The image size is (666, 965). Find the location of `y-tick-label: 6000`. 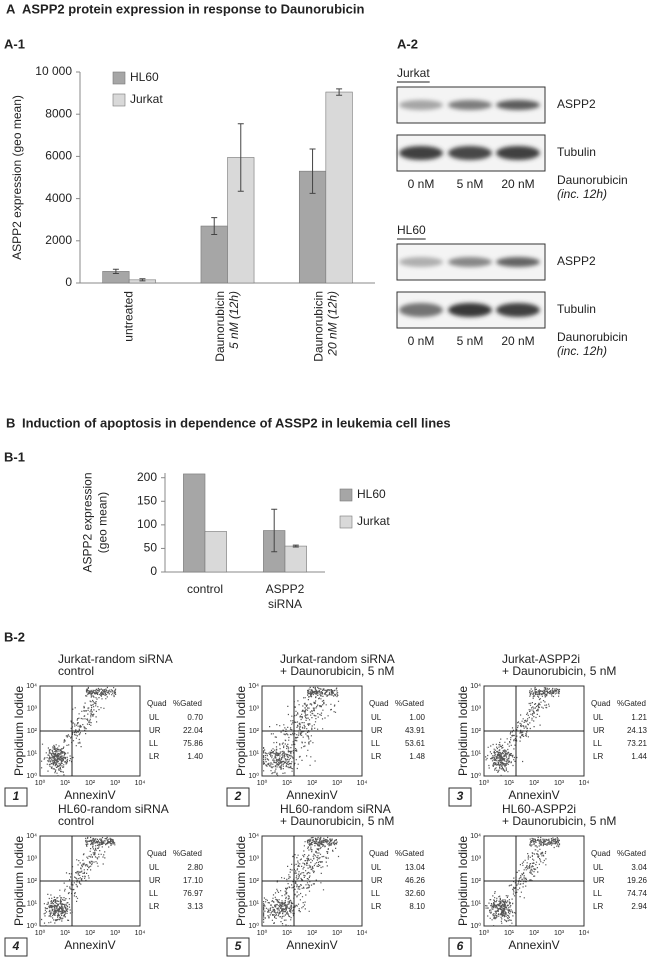

y-tick-label: 6000 is located at coordinates (58, 156).